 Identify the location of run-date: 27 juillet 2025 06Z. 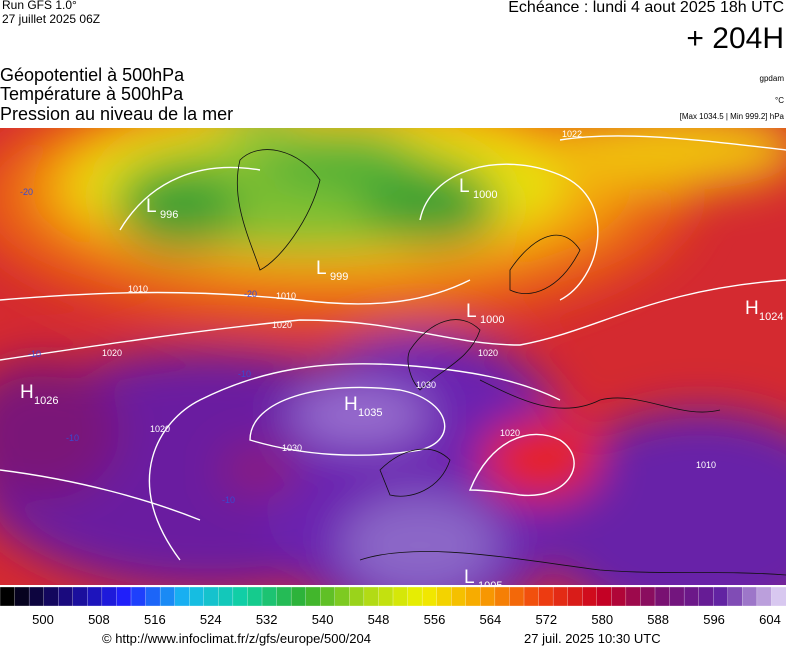
(51, 19).